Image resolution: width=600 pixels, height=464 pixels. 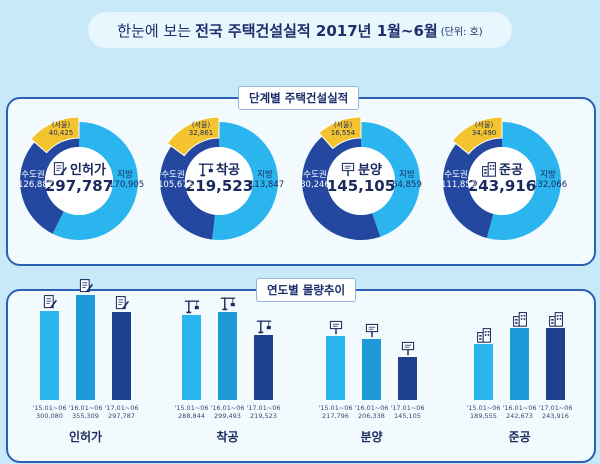 I want to click on donut-center-name: 착공, so click(x=219, y=168).